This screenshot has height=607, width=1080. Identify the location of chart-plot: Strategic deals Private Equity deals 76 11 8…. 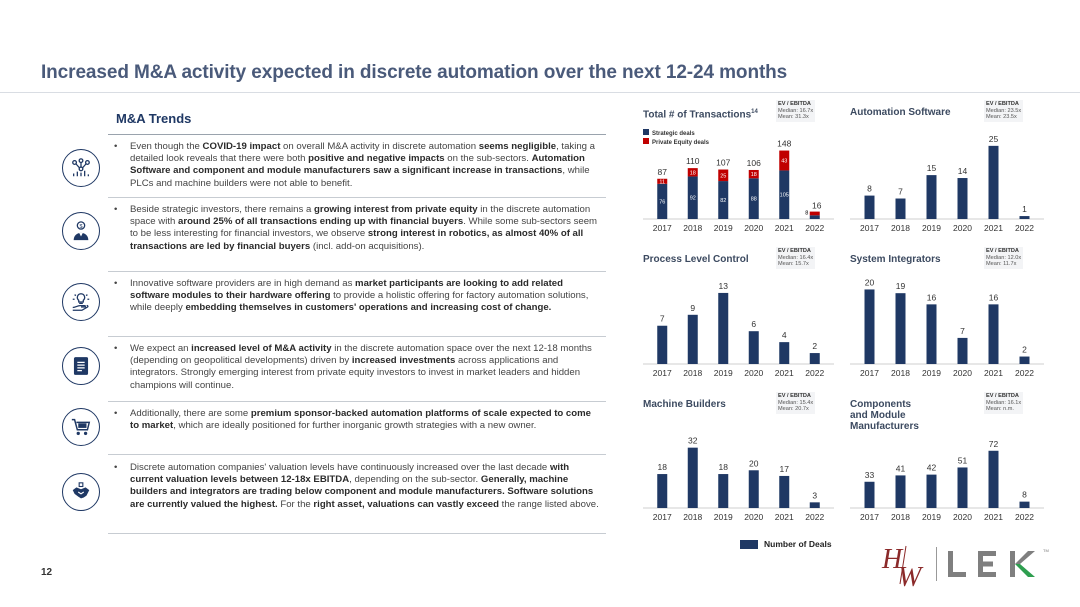
(738, 181).